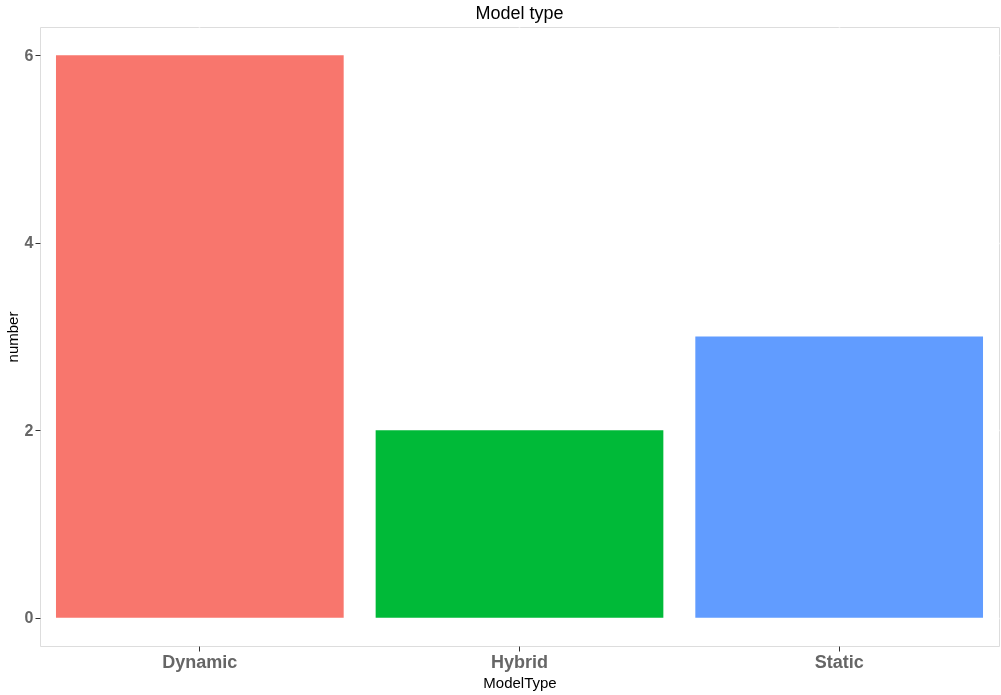  What do you see at coordinates (519, 13) in the screenshot?
I see `chart-title: Model type` at bounding box center [519, 13].